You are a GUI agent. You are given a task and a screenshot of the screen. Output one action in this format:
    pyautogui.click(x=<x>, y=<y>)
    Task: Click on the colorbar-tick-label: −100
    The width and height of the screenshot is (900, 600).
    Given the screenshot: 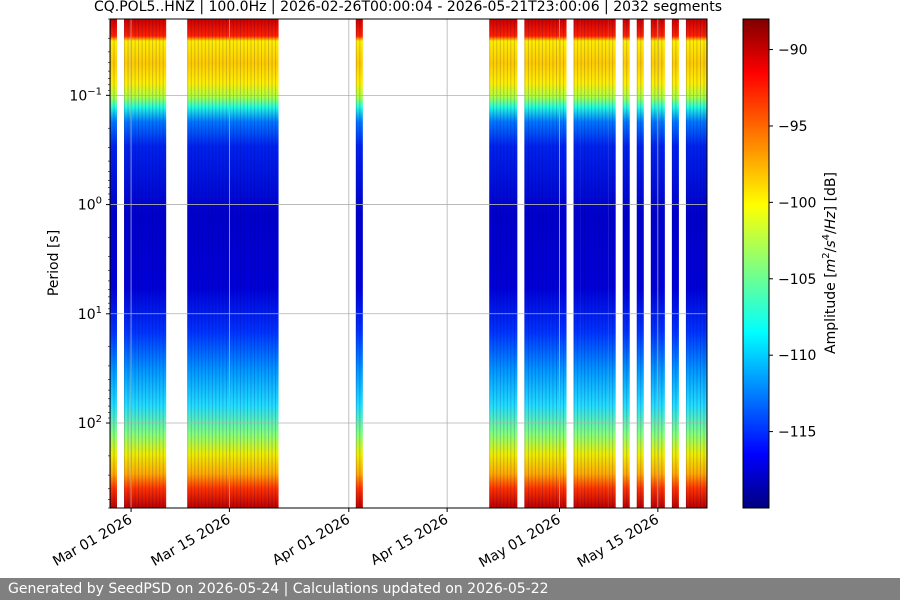 What is the action you would take?
    pyautogui.click(x=797, y=203)
    